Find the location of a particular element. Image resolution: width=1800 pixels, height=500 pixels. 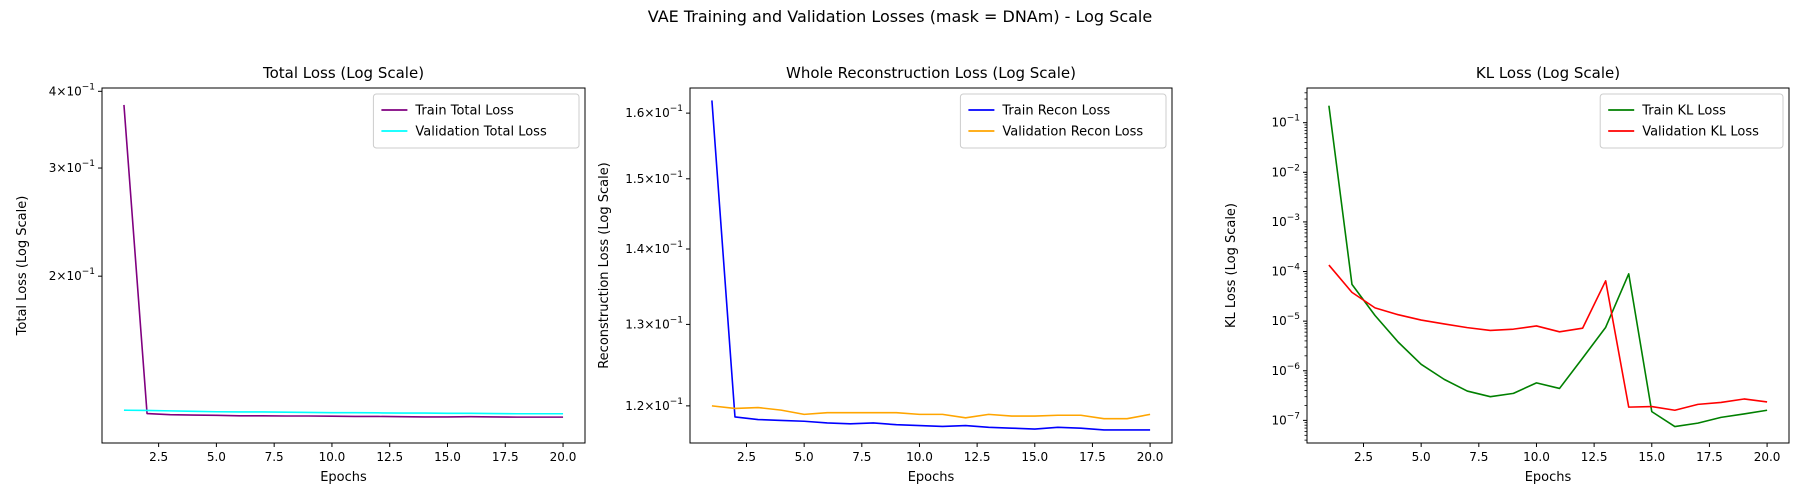

panel-2-title: Whole Reconstruction Loss (Log Scale) is located at coordinates (931, 73).